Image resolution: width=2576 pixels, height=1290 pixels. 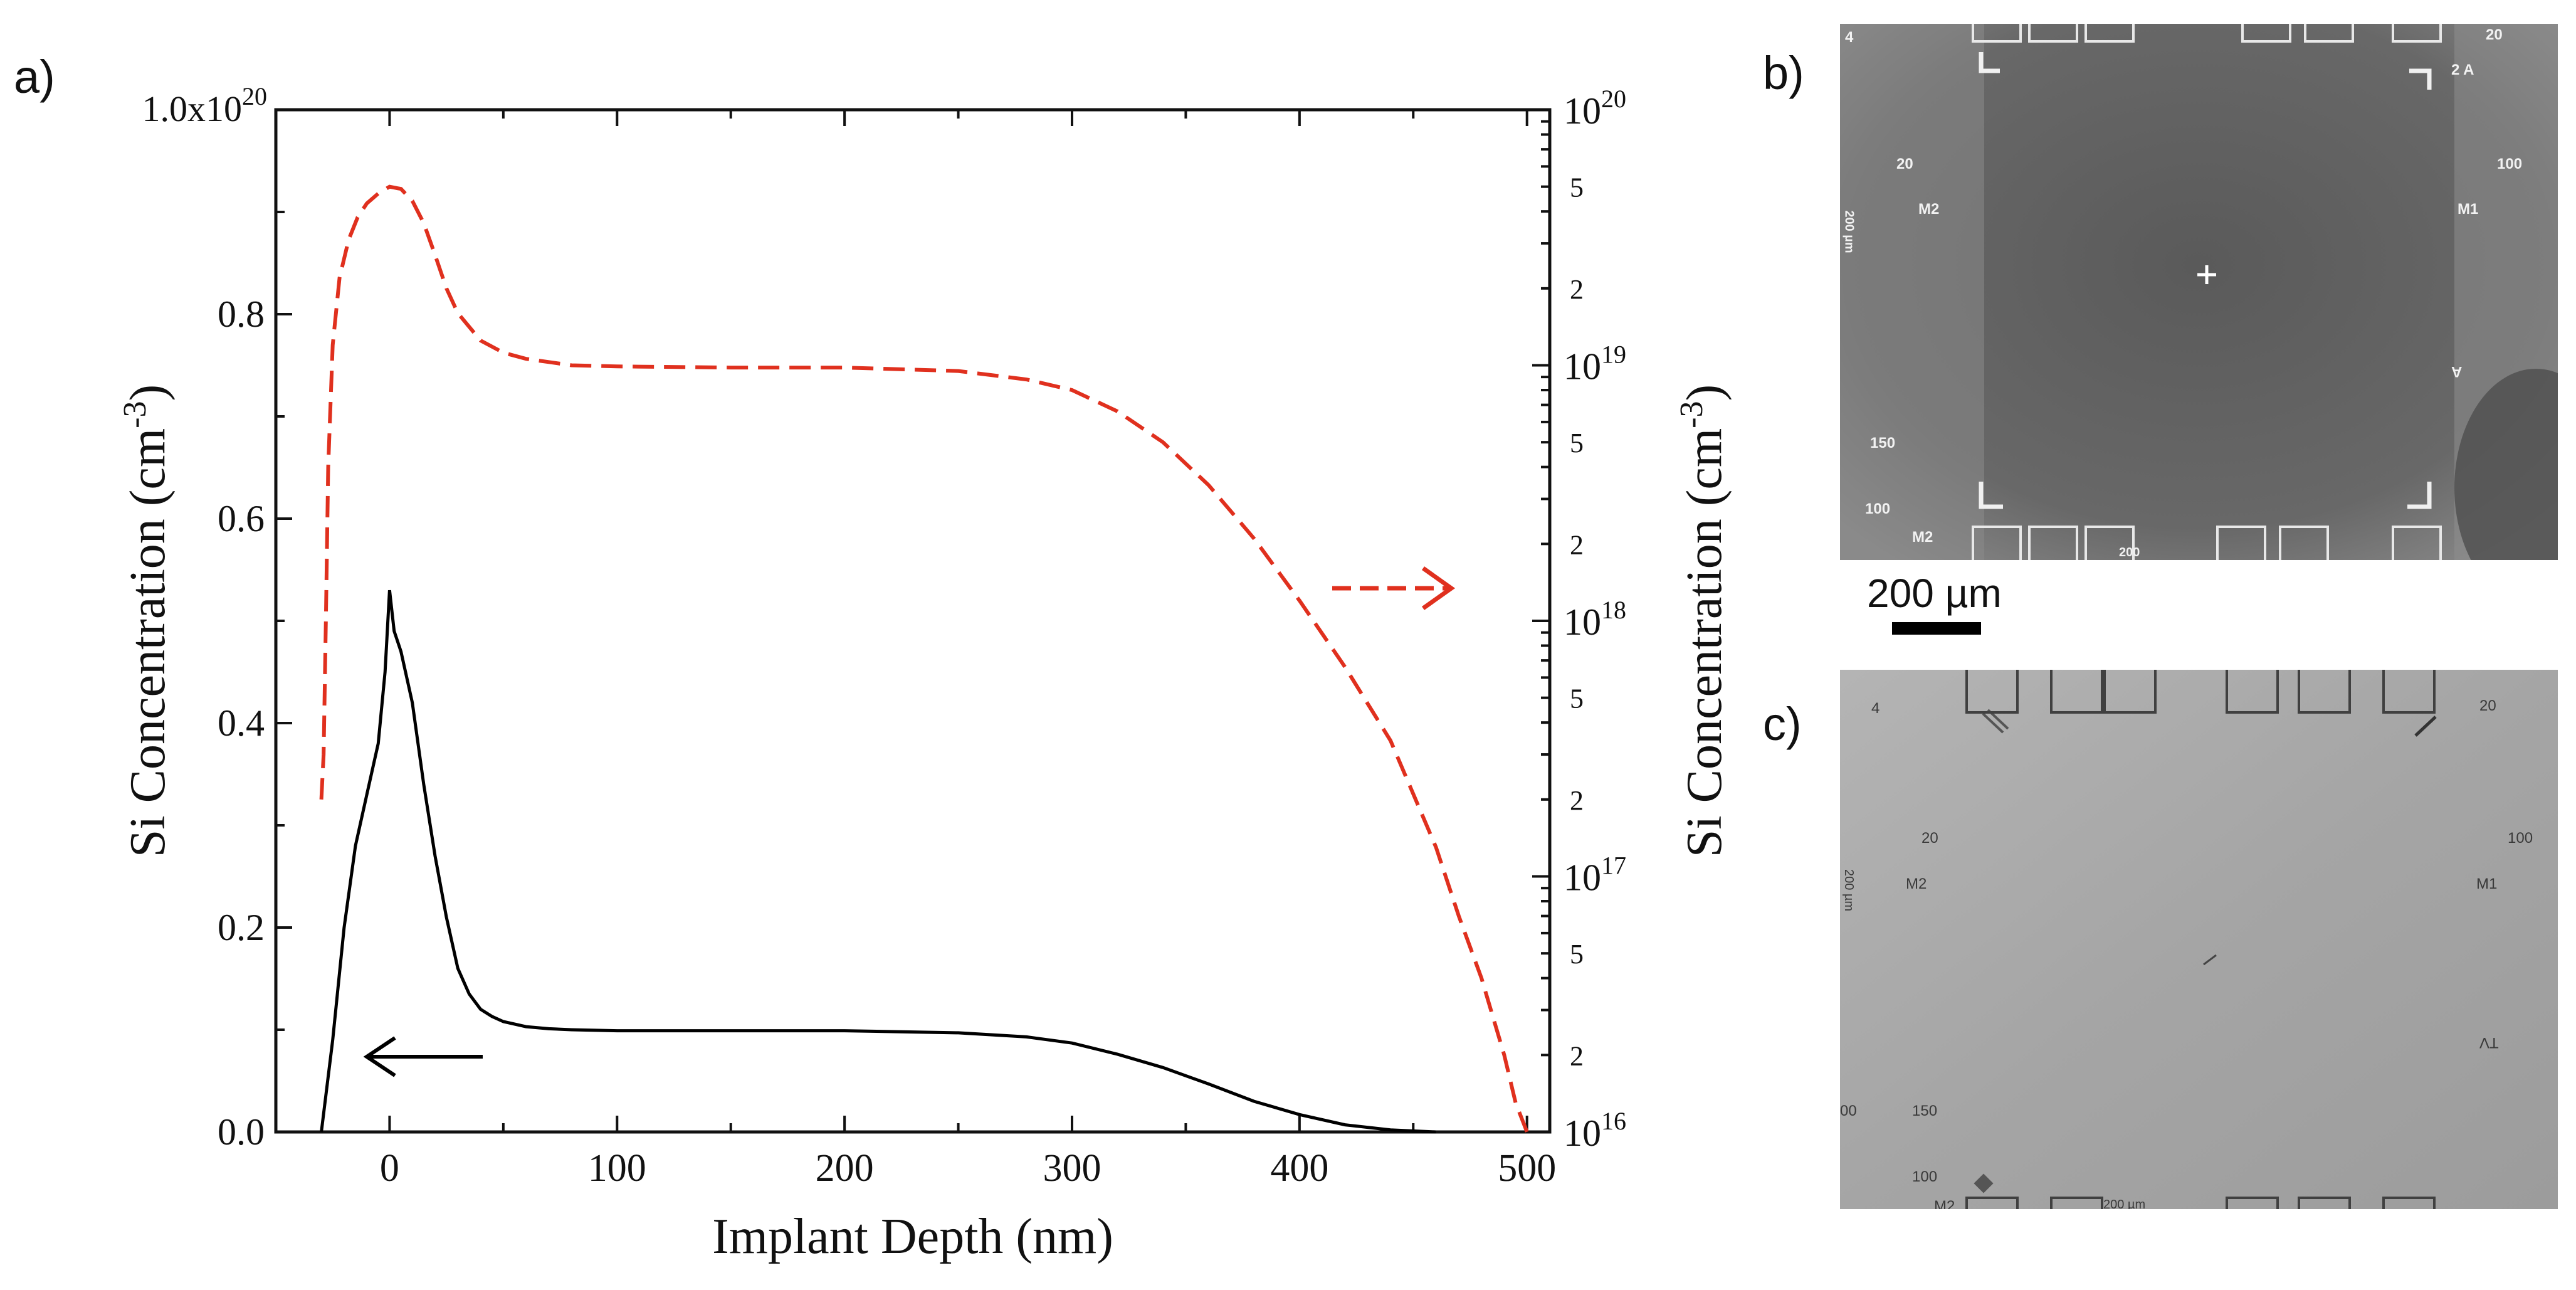 What do you see at coordinates (390, 1168) in the screenshot?
I see `x-tick-label: 0` at bounding box center [390, 1168].